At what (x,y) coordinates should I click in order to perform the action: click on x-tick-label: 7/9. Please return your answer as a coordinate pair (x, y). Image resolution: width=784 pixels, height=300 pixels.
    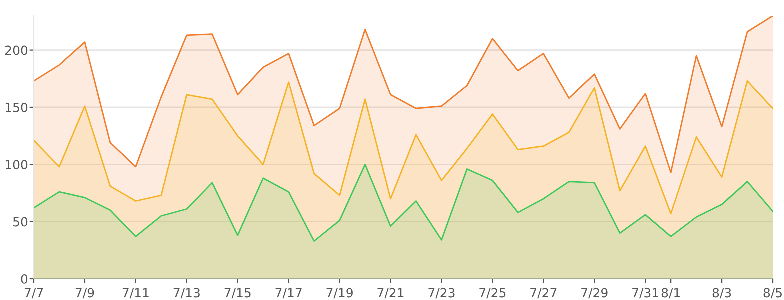
    Looking at the image, I should click on (85, 293).